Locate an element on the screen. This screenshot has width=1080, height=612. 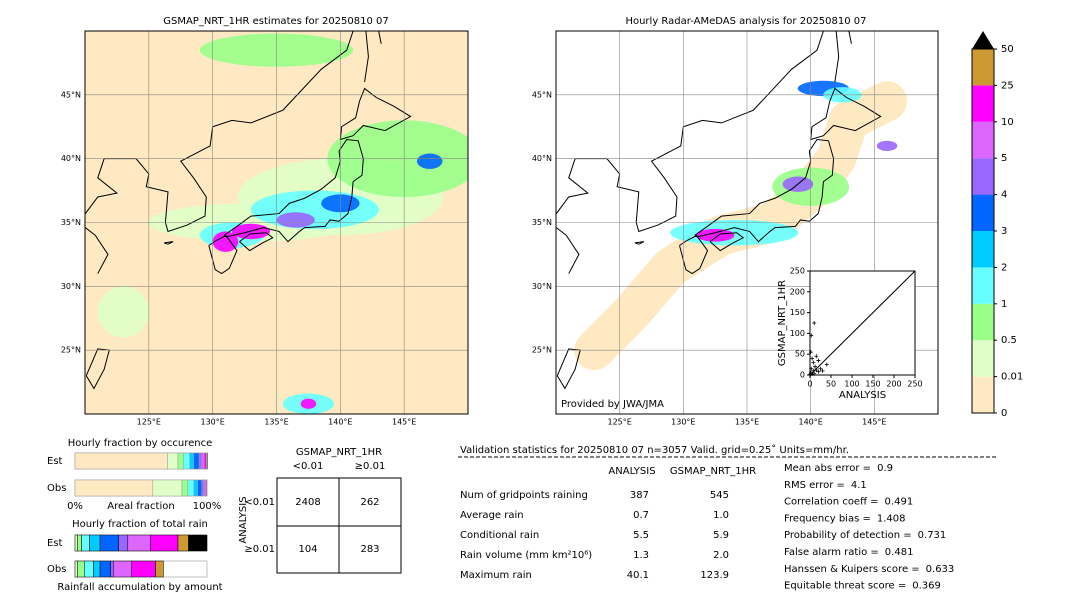
score-label: Equitable threat score = is located at coordinates (845, 586).